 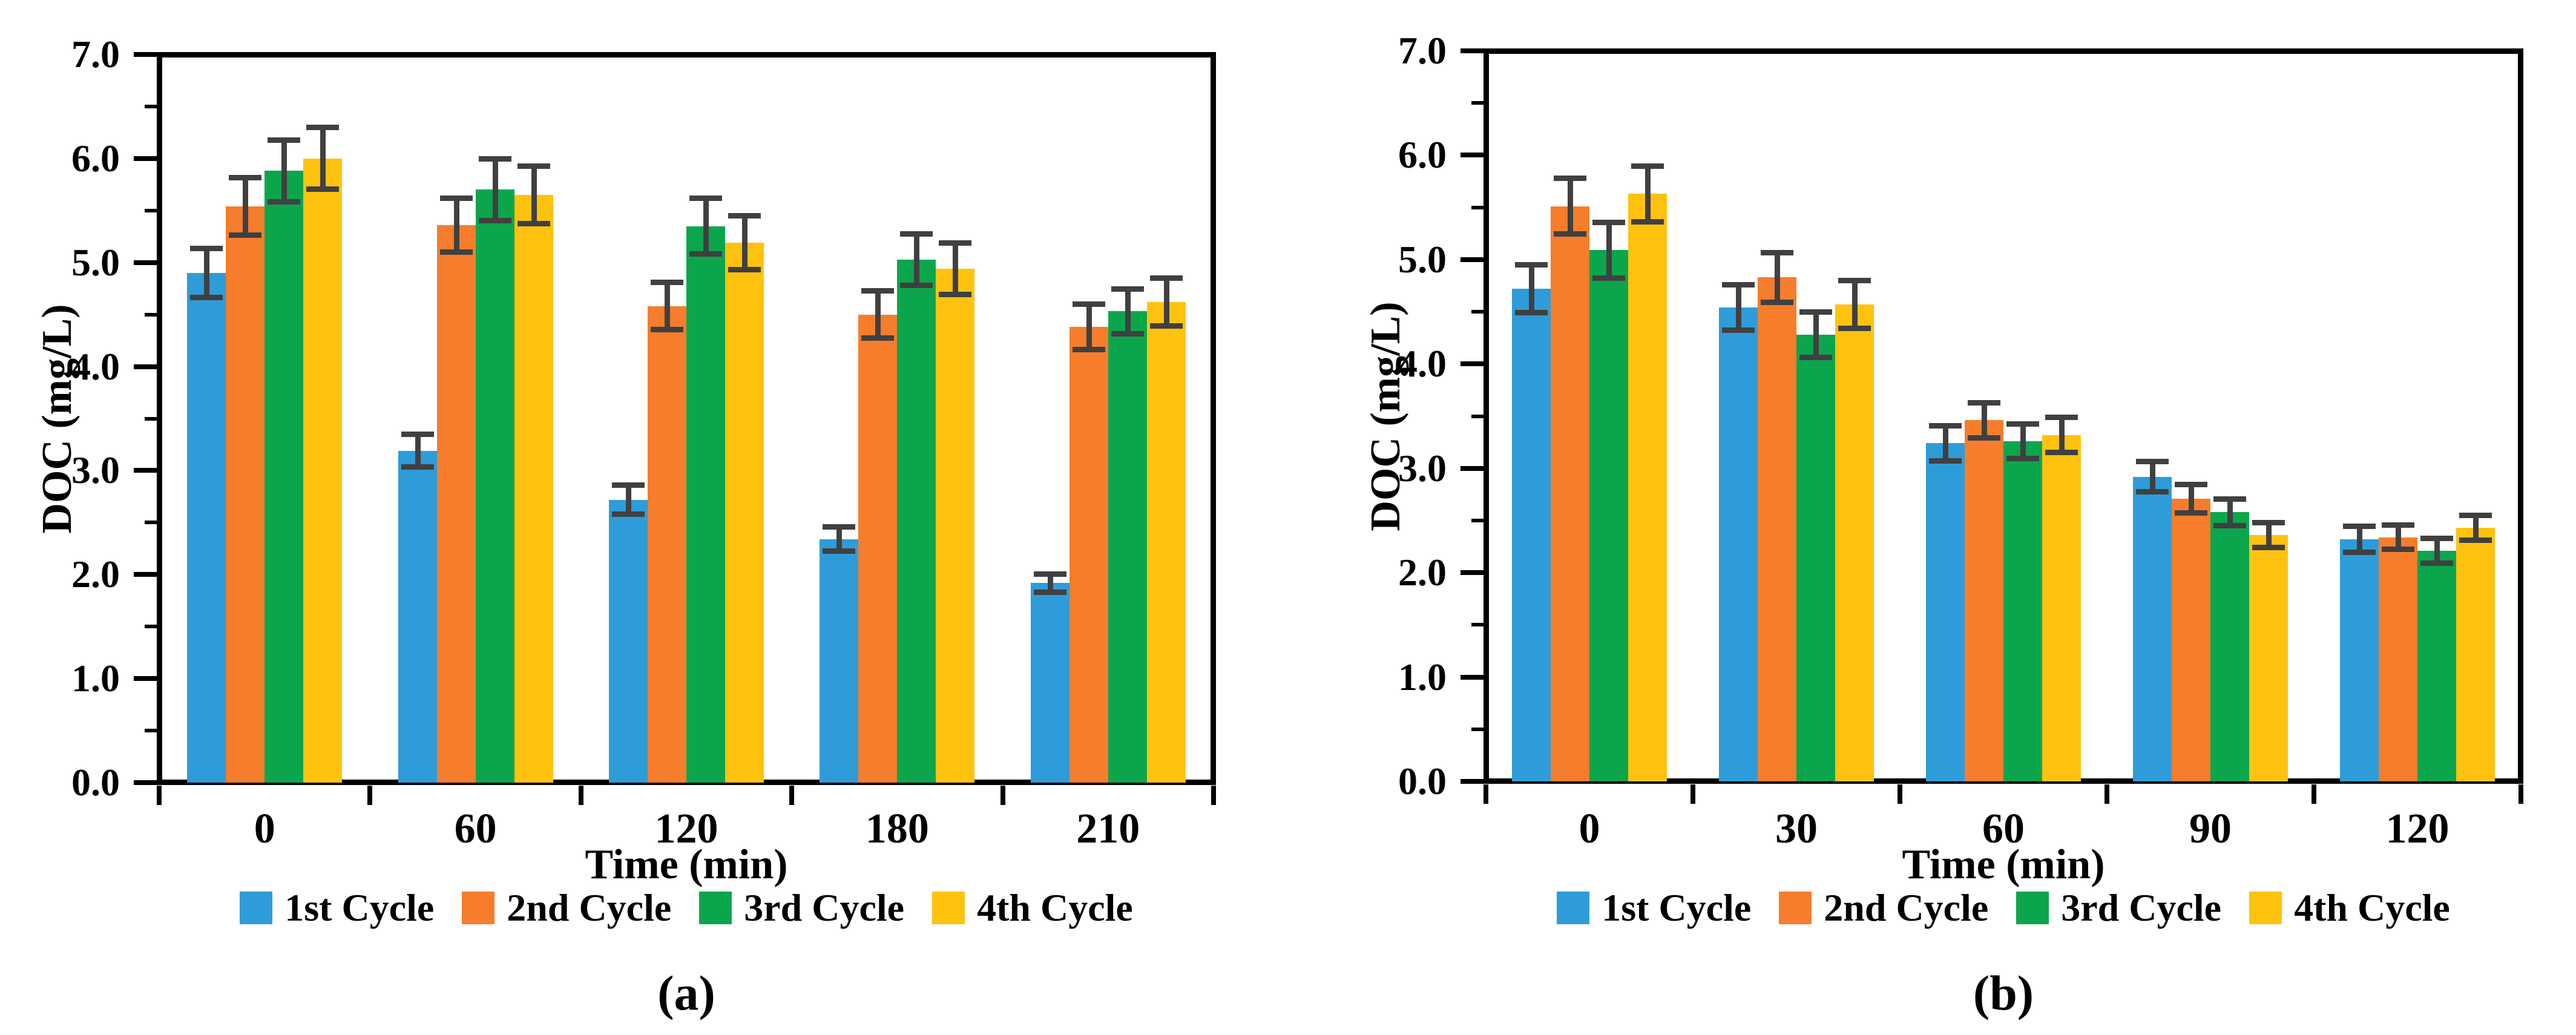 What do you see at coordinates (686, 908) in the screenshot?
I see `legend-a: 1st Cycle 2nd Cycle 3rd Cycle 4th Cycle` at bounding box center [686, 908].